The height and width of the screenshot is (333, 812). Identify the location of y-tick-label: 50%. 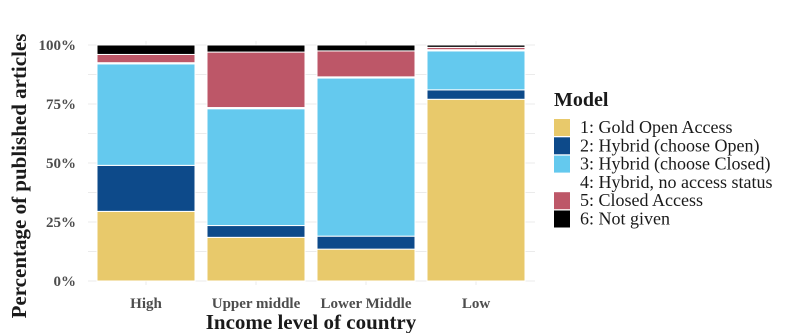
(61, 164).